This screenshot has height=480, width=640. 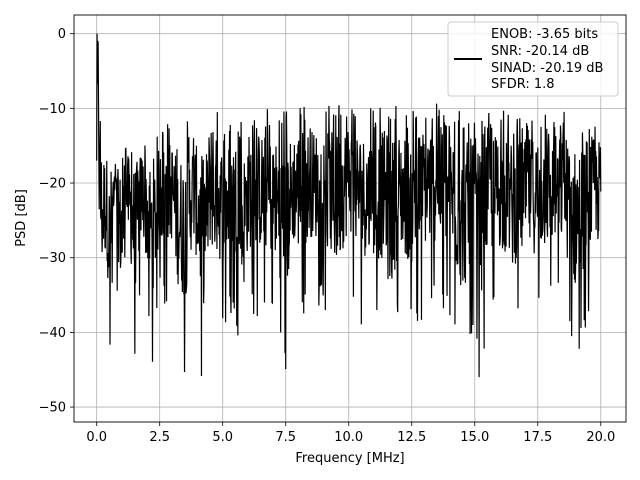 What do you see at coordinates (52, 258) in the screenshot?
I see `y-tick-label: −30` at bounding box center [52, 258].